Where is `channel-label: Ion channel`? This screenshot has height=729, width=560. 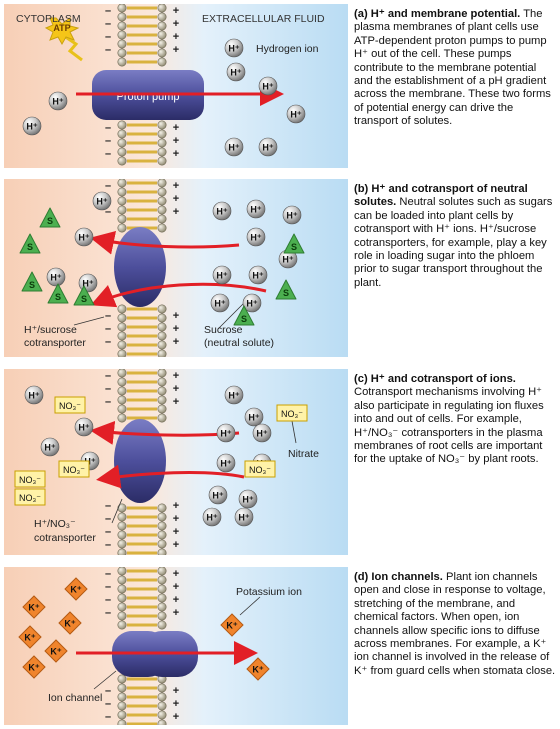
channel-label: Ion channel is located at coordinates (75, 698).